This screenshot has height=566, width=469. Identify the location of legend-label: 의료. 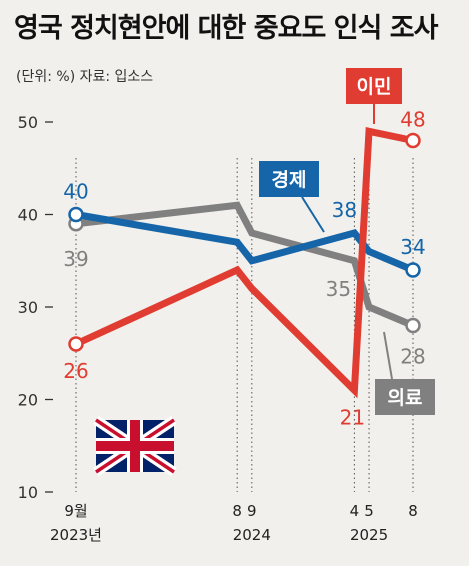
(405, 398).